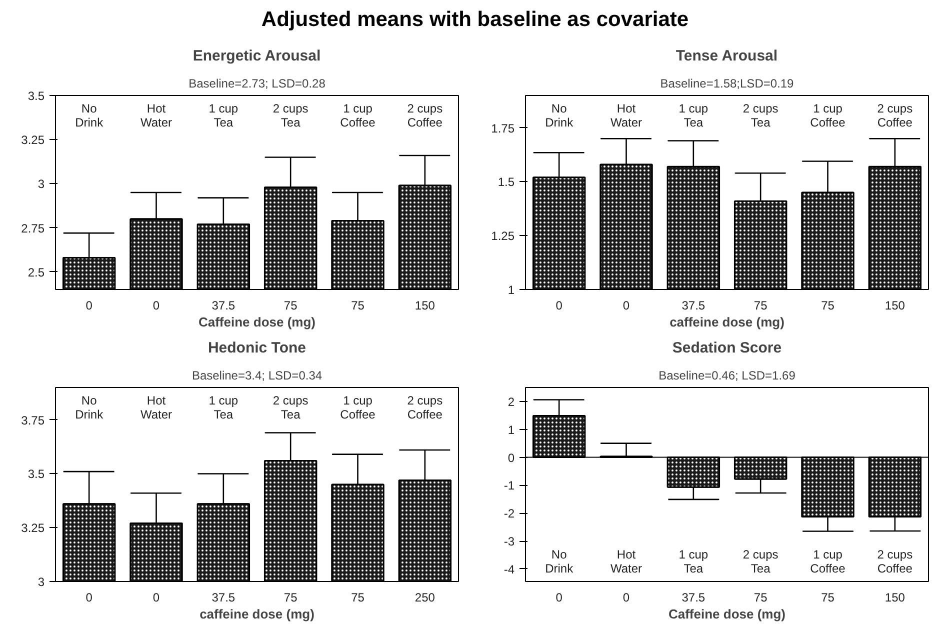 The image size is (948, 643). What do you see at coordinates (257, 83) in the screenshot?
I see `chart-subtitle: Baseline=2.73; LSD=0.28` at bounding box center [257, 83].